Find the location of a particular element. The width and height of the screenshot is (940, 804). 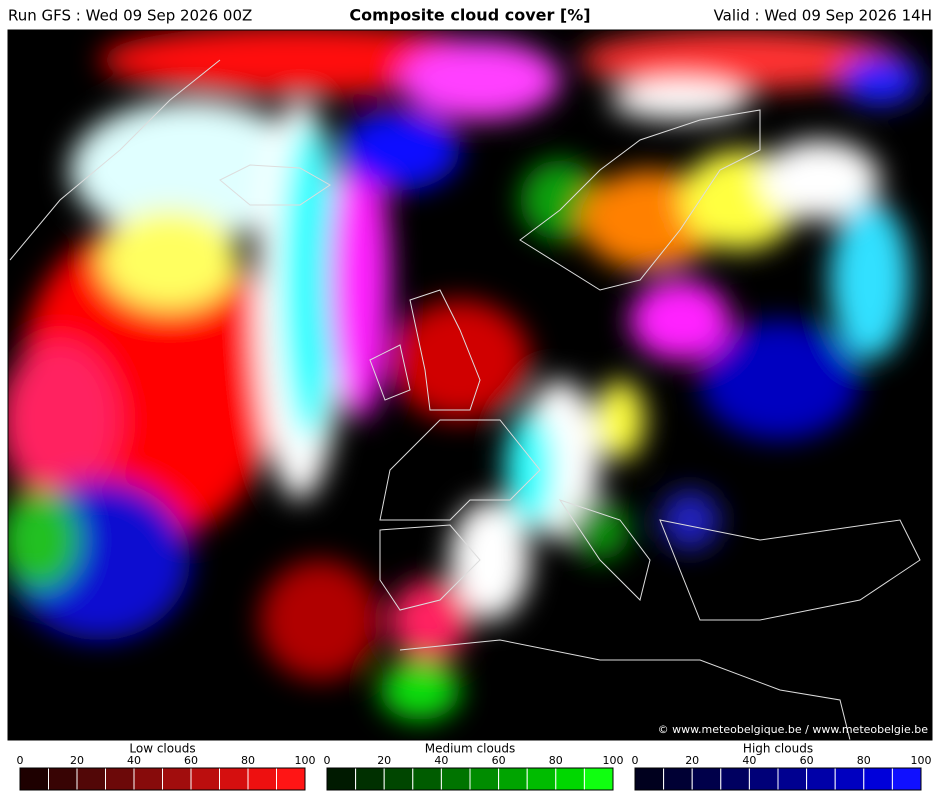

map-title: Composite cloud cover [%] is located at coordinates (469, 15).